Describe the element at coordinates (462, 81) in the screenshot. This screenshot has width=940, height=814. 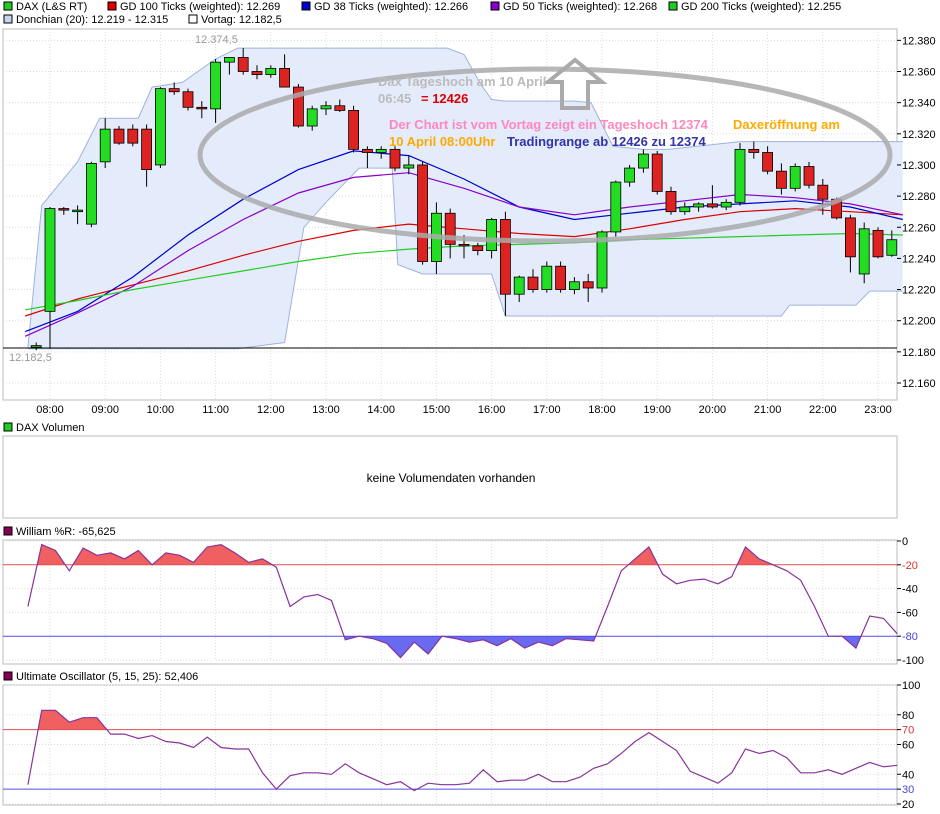
I see `tageshoch-line1: Dax Tageshoch am 10 April` at that location.